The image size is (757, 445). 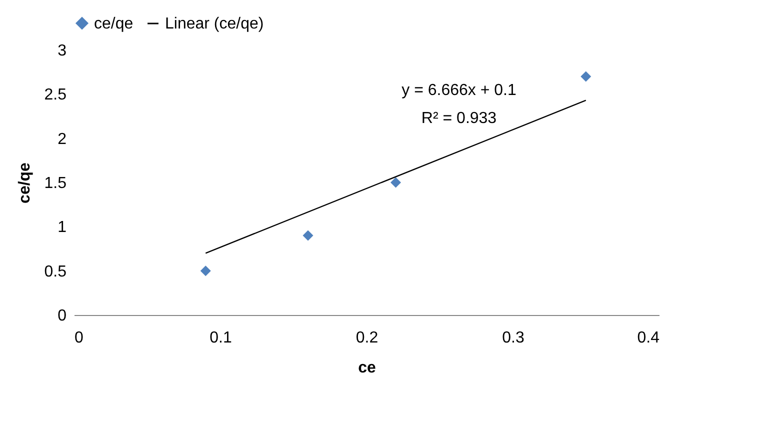 What do you see at coordinates (79, 338) in the screenshot?
I see `x-tick-label: 0` at bounding box center [79, 338].